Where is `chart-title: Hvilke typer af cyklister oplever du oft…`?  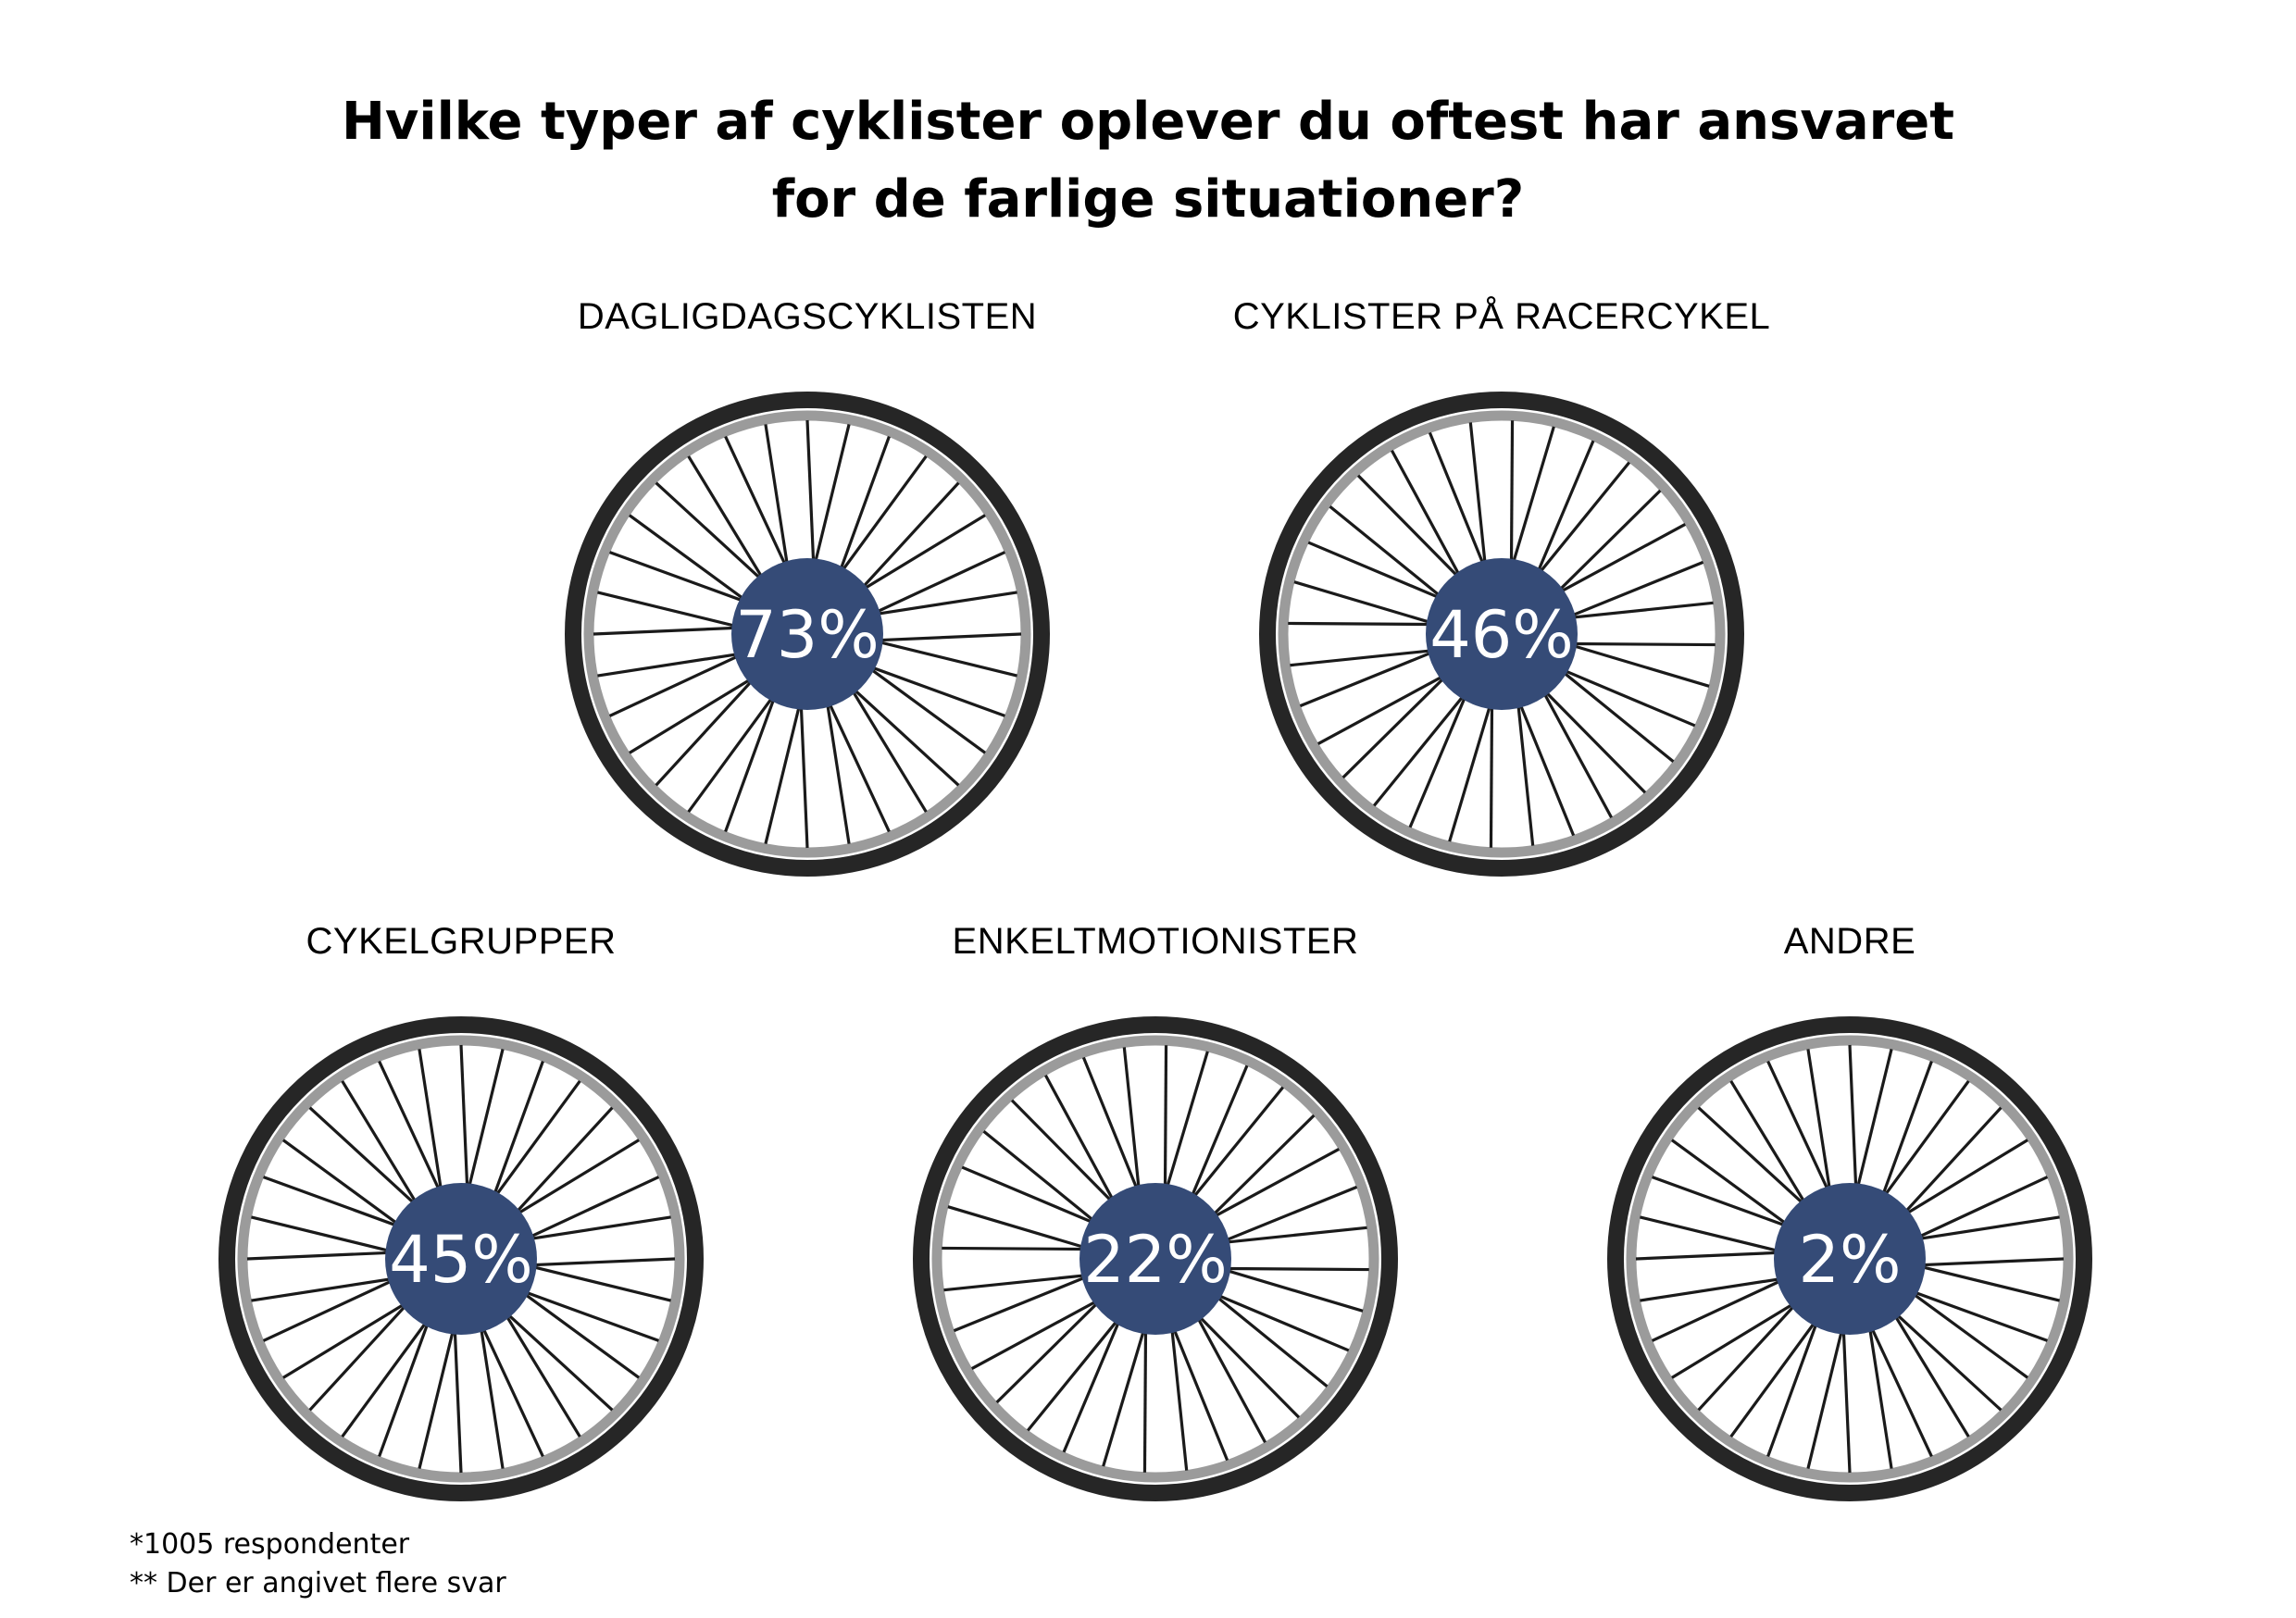
chart-title: Hvilke typer af cyklister oplever du oft… is located at coordinates (1148, 161).